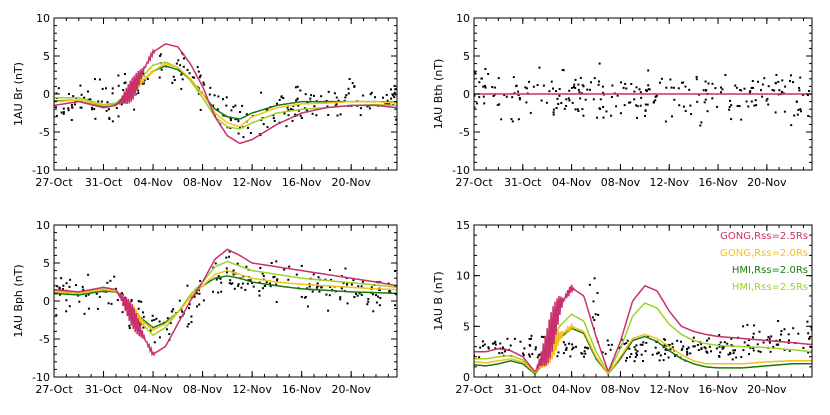 The width and height of the screenshot is (830, 415). I want to click on series-line, so click(225, 302).